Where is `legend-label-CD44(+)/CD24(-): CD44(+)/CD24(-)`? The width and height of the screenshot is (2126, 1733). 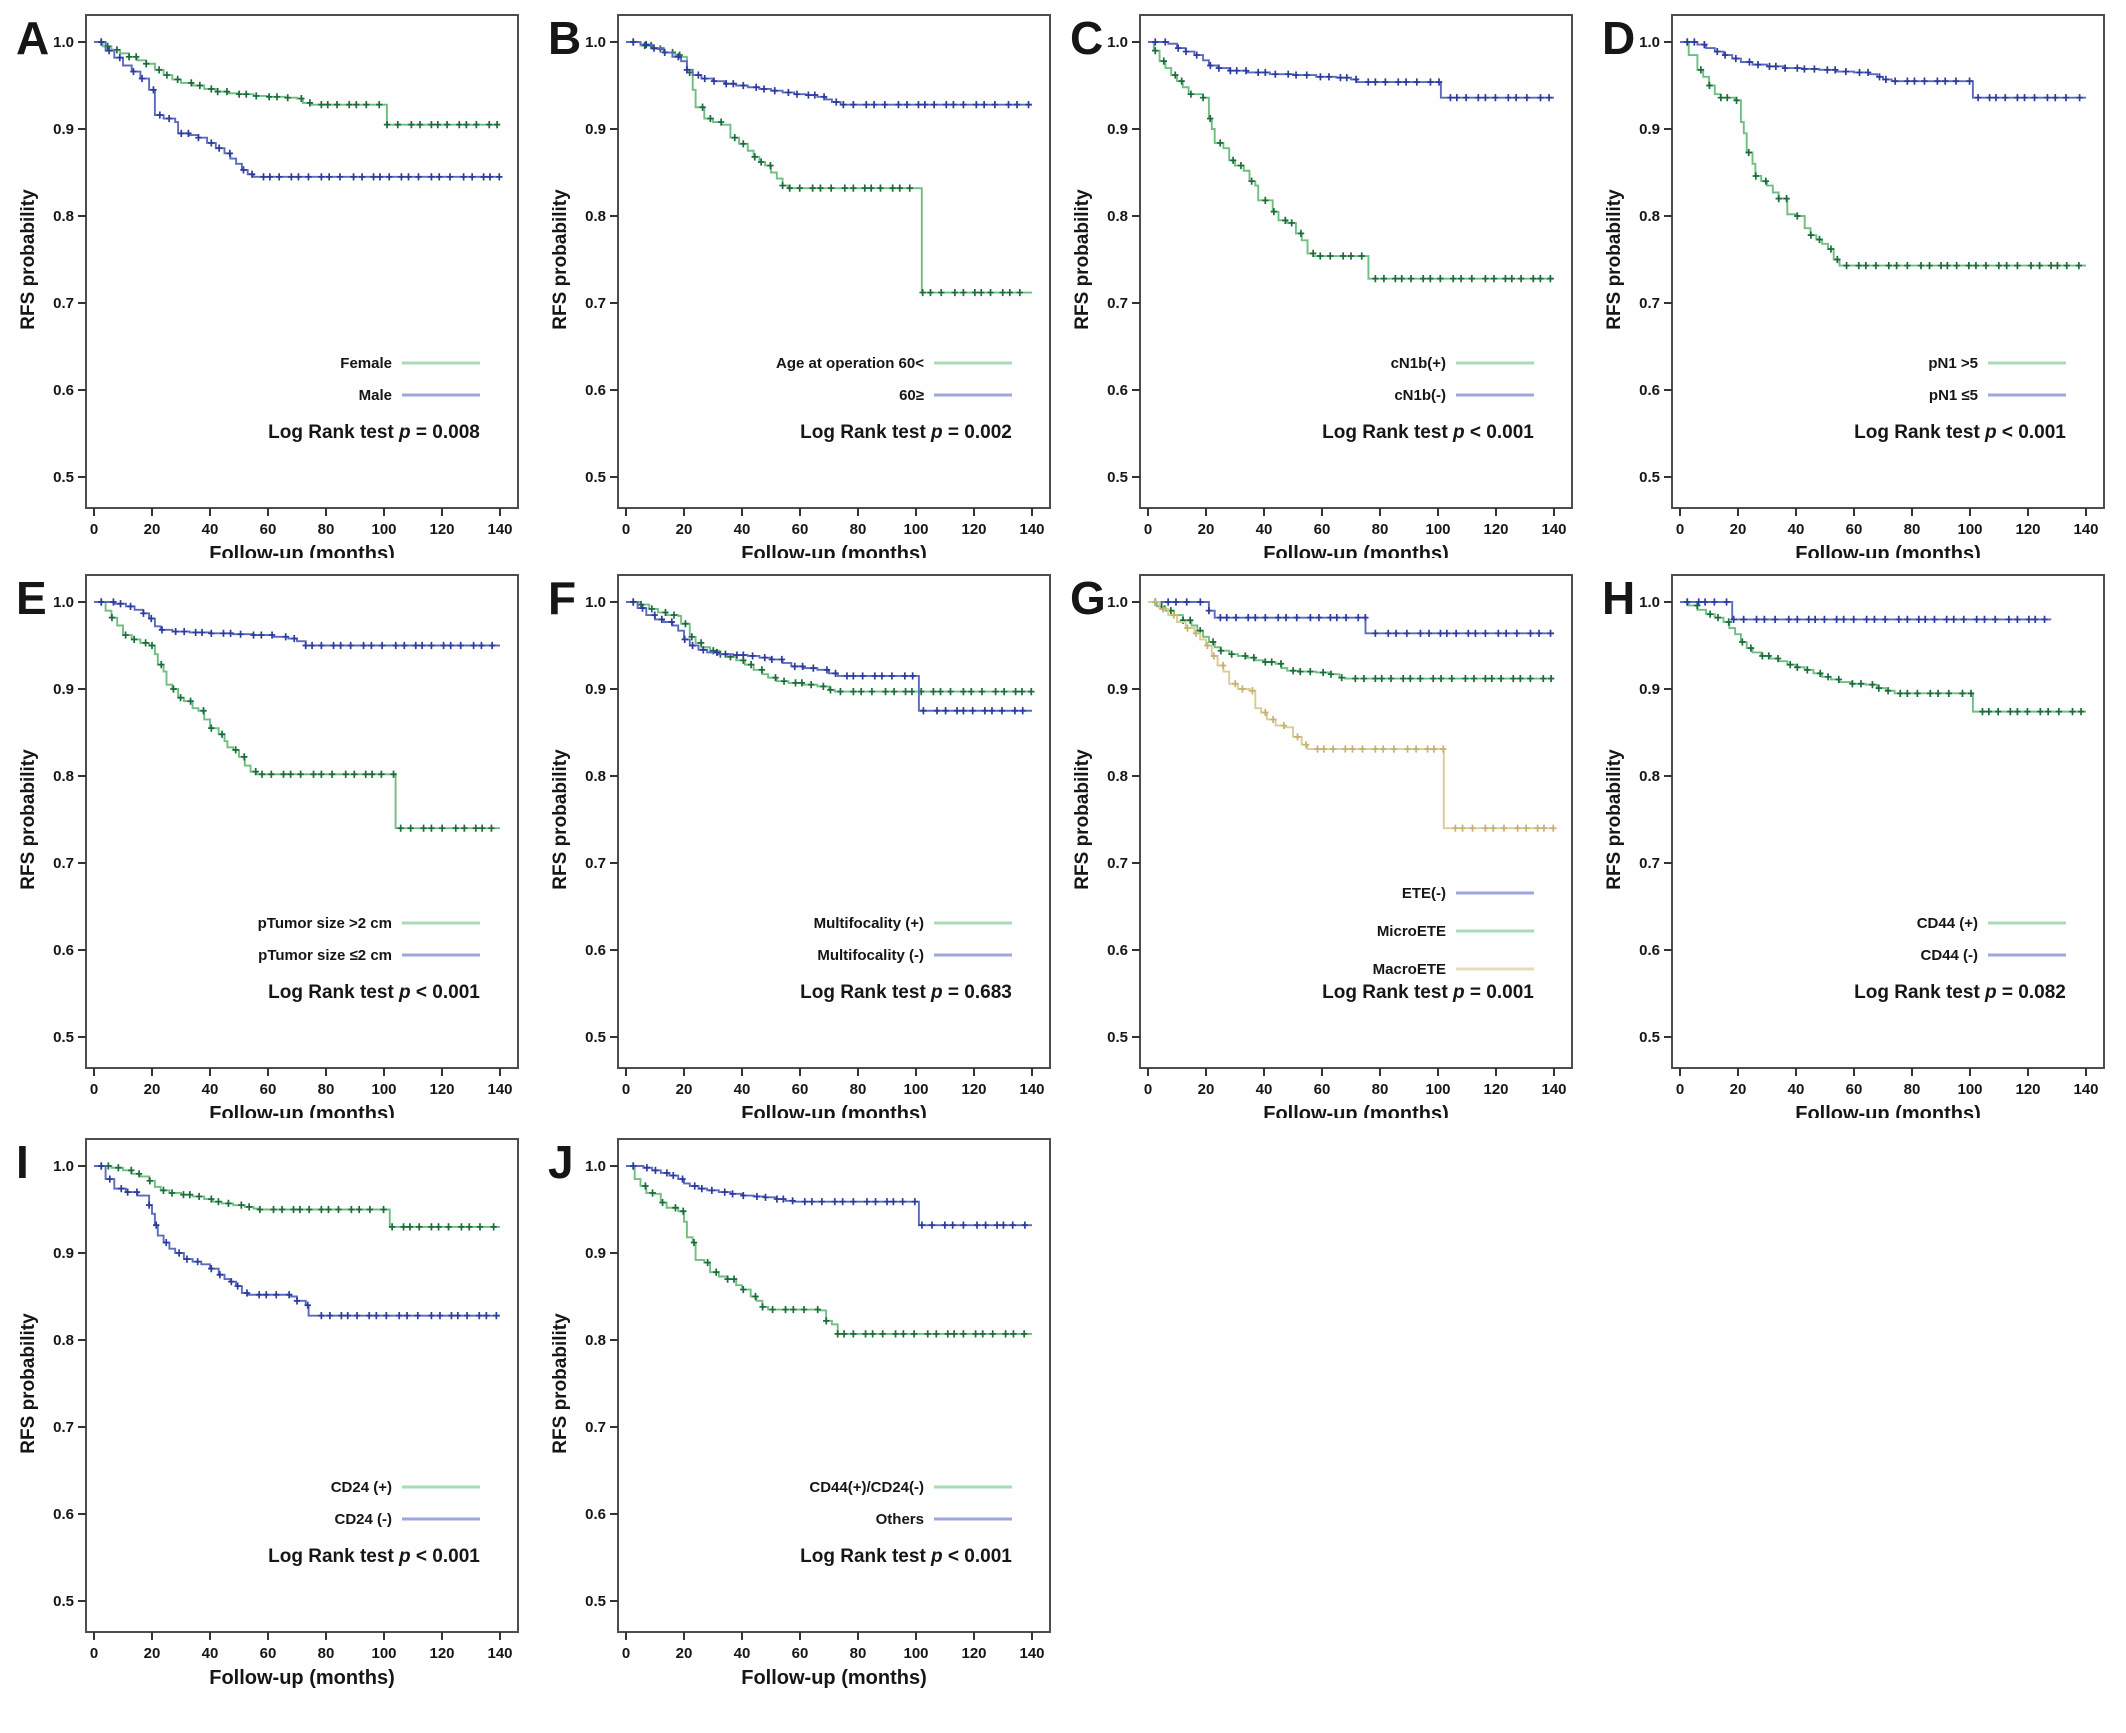
legend-label-CD44(+)/CD24(-): CD44(+)/CD24(-) is located at coordinates (866, 1487).